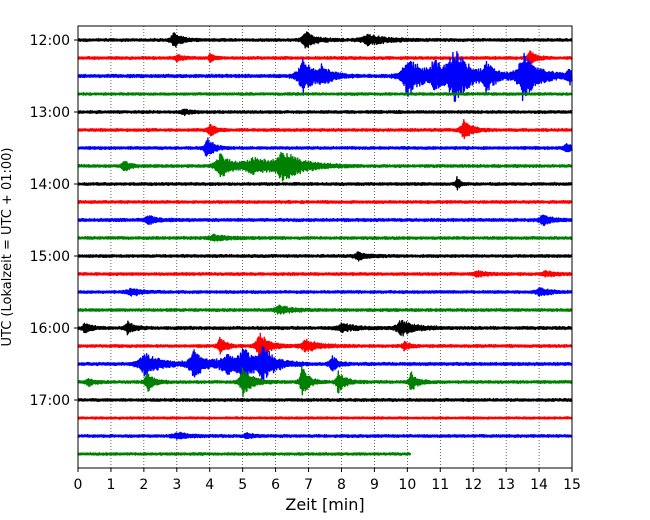 The width and height of the screenshot is (650, 520). I want to click on y-tick-label: 15:00, so click(50, 257).